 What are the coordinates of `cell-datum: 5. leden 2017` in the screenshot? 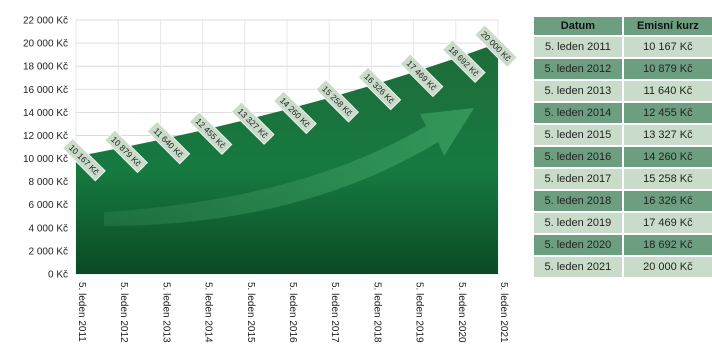 It's located at (579, 179).